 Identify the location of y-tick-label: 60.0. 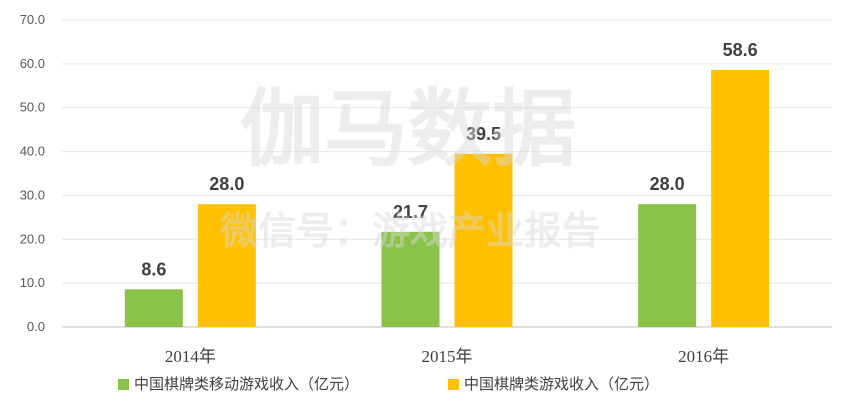
(32, 63).